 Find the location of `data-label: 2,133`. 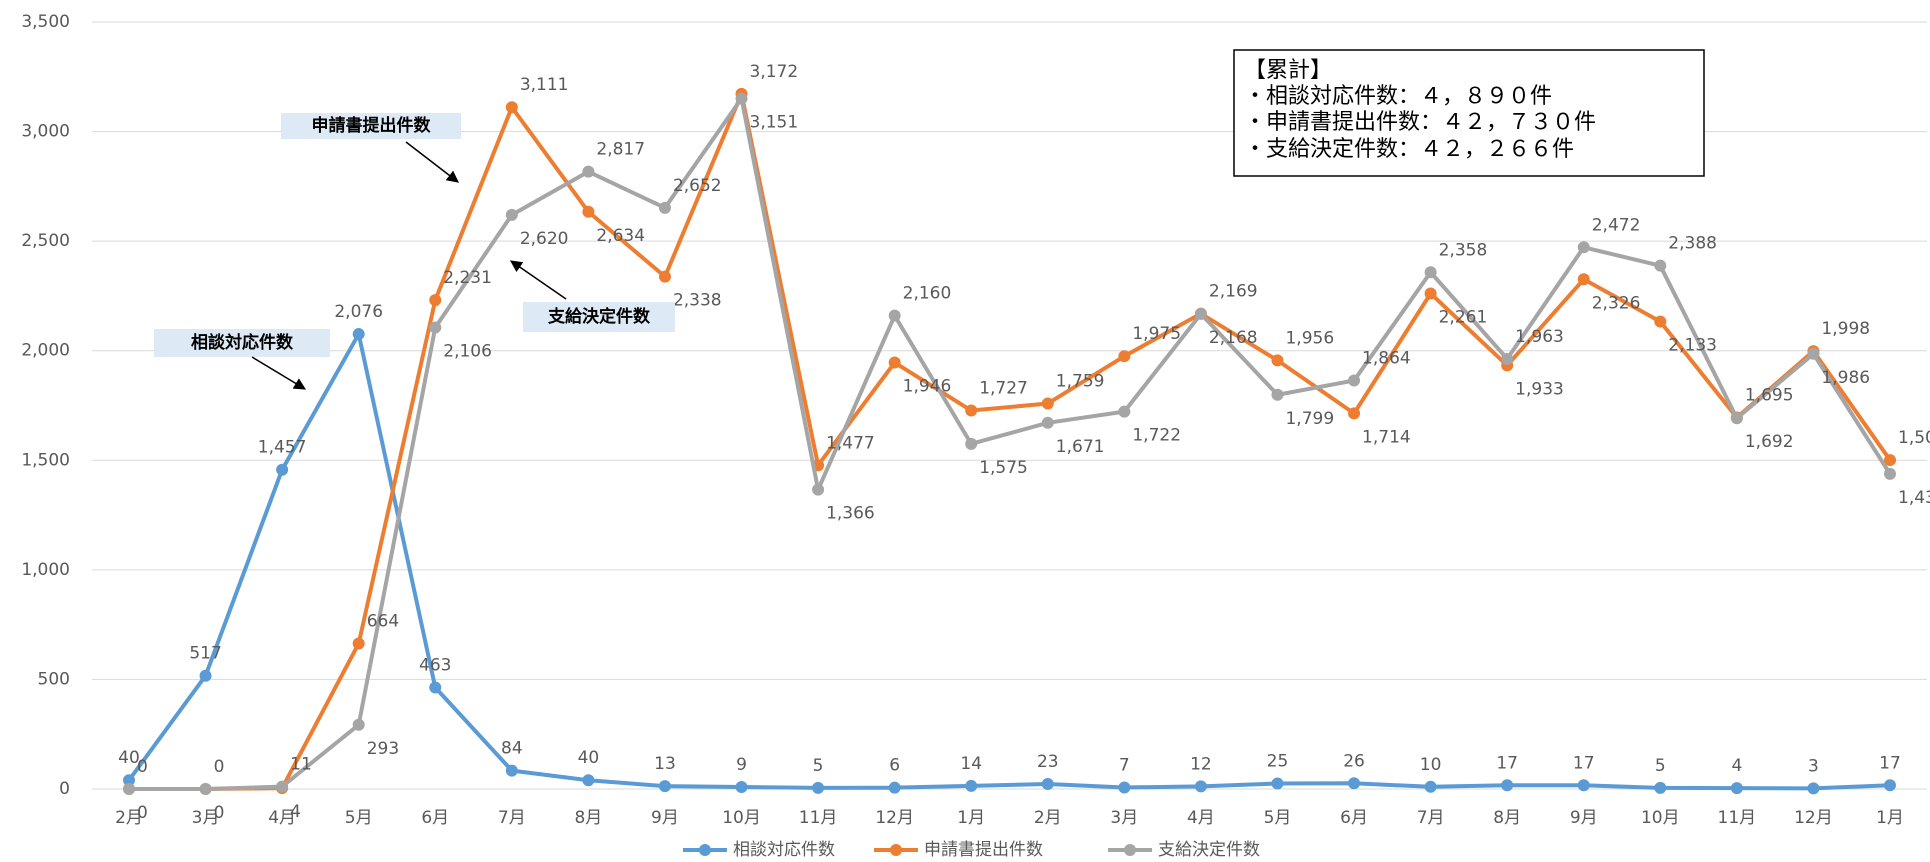

data-label: 2,133 is located at coordinates (1692, 346).